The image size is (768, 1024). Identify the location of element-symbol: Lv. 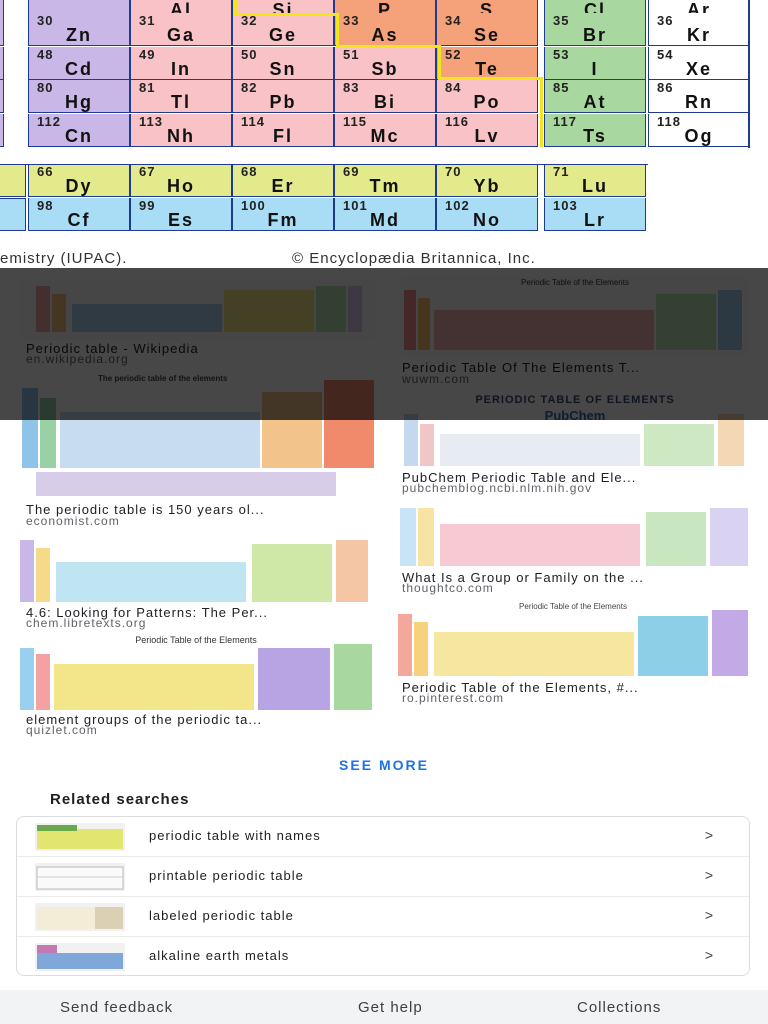
(487, 136).